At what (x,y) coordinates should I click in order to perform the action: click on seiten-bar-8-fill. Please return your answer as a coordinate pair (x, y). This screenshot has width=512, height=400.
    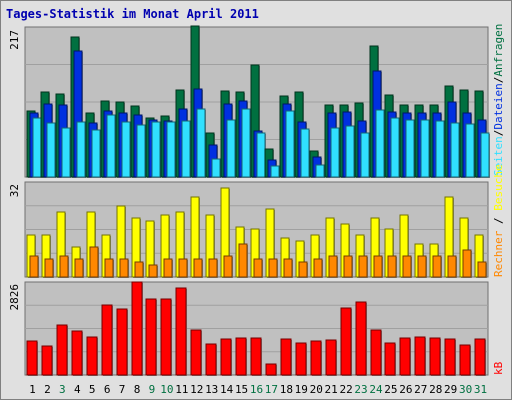
    Looking at the image, I should click on (141, 151).